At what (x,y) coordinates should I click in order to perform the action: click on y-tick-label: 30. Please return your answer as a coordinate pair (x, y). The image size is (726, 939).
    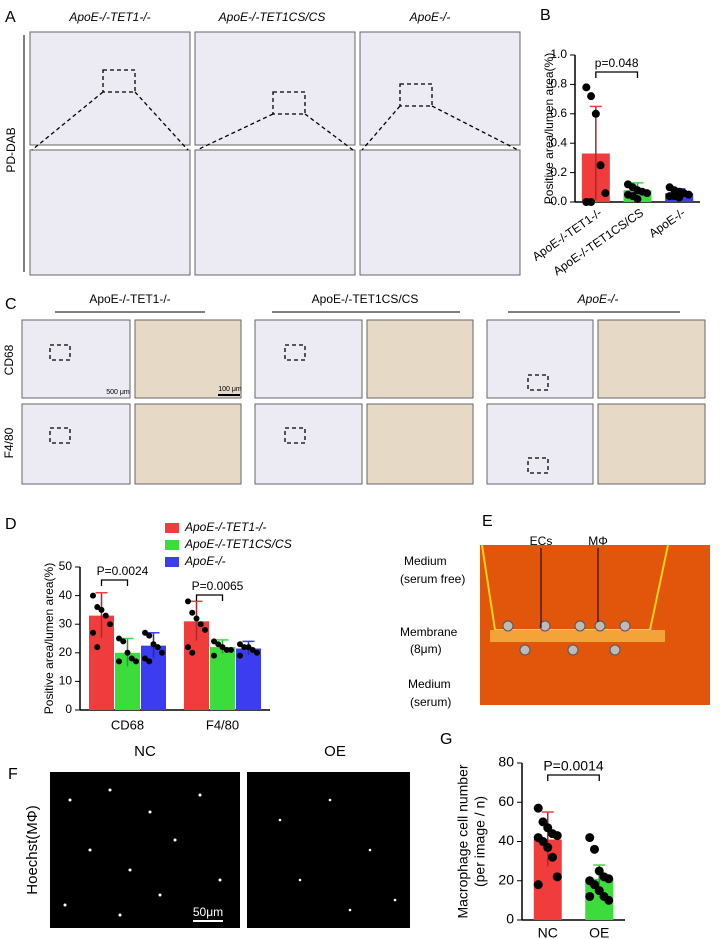
    Looking at the image, I should click on (66, 623).